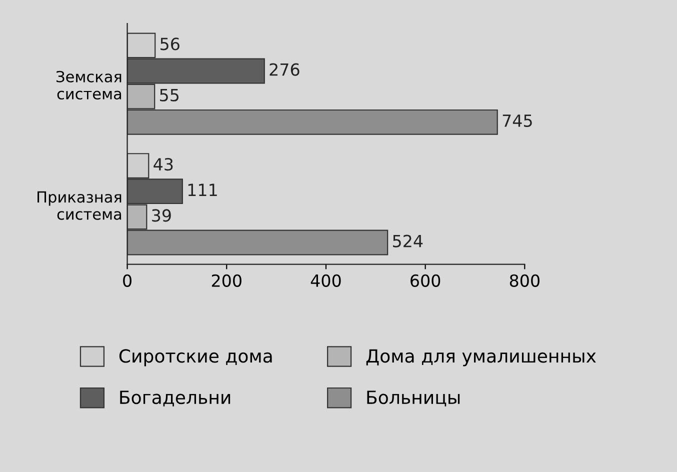  What do you see at coordinates (89, 85) in the screenshot?
I see `y-tick-label: Земская система` at bounding box center [89, 85].